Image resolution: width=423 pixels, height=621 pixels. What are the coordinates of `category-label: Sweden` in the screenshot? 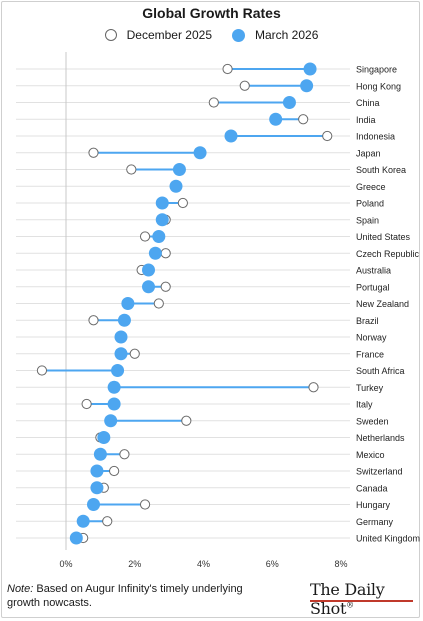 It's located at (372, 421).